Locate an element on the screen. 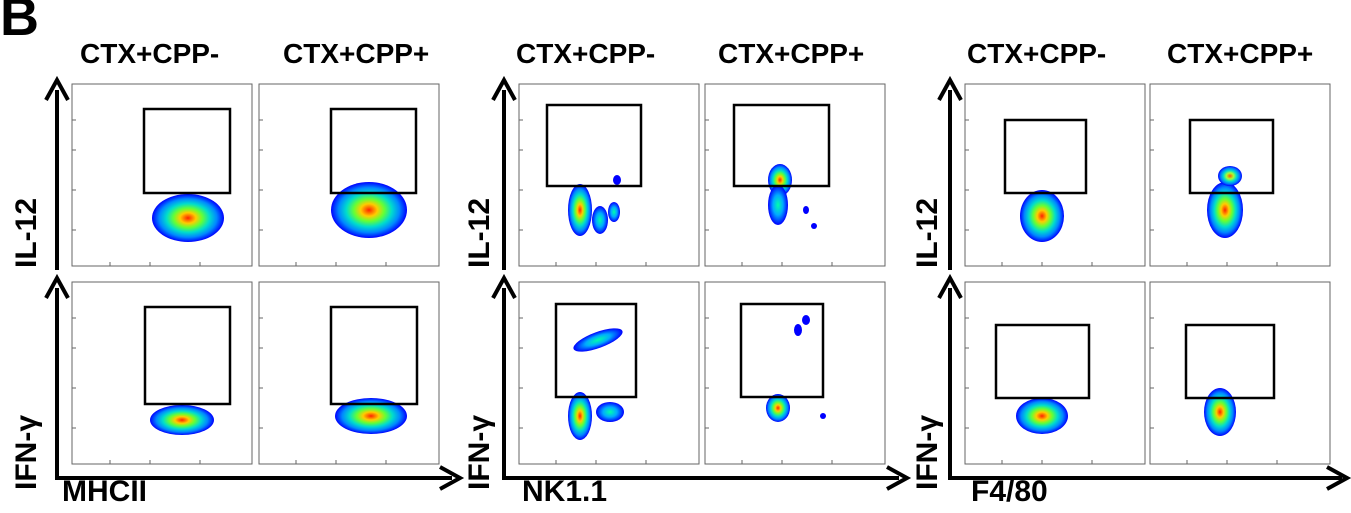 The width and height of the screenshot is (1351, 513). plot-frame-g2-r2-c1 is located at coordinates (609, 373).